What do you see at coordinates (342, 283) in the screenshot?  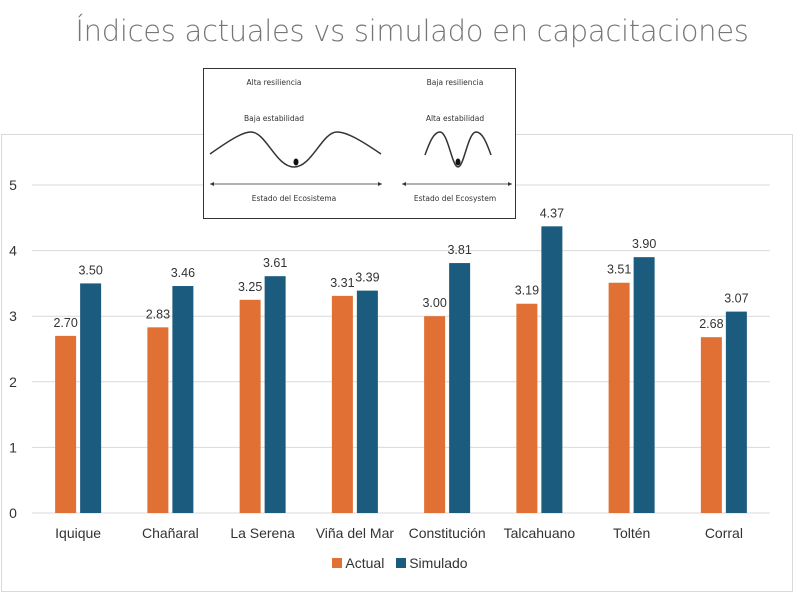 I see `data-label-actual: 3.31` at bounding box center [342, 283].